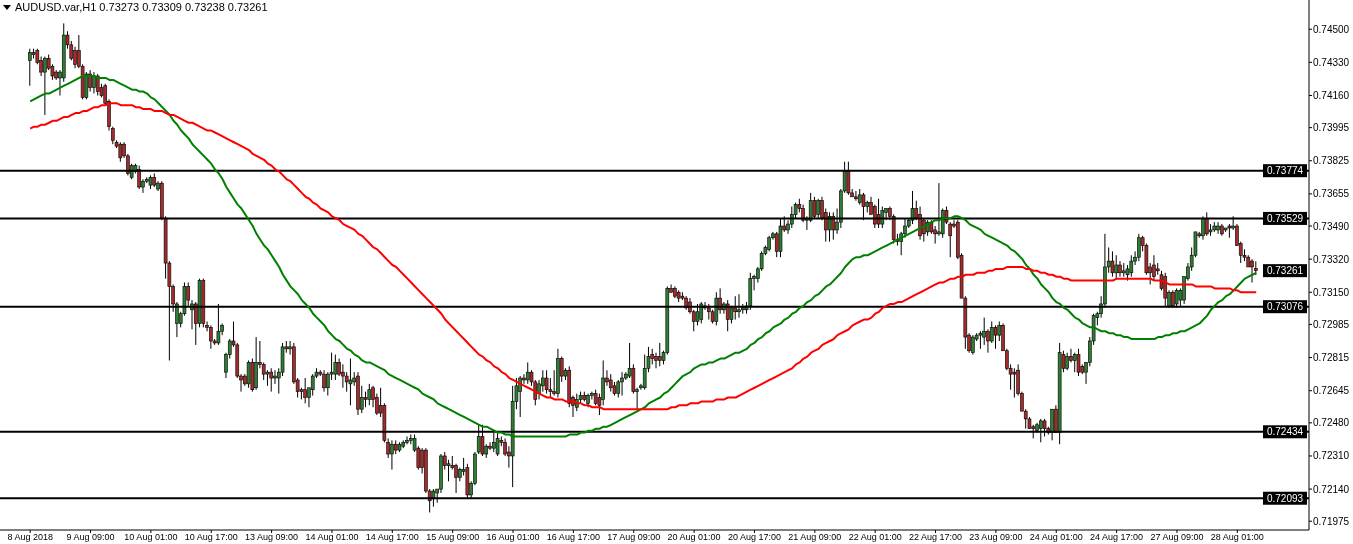 The image size is (1353, 544). I want to click on y-tick-label: 0.71975, so click(1331, 521).